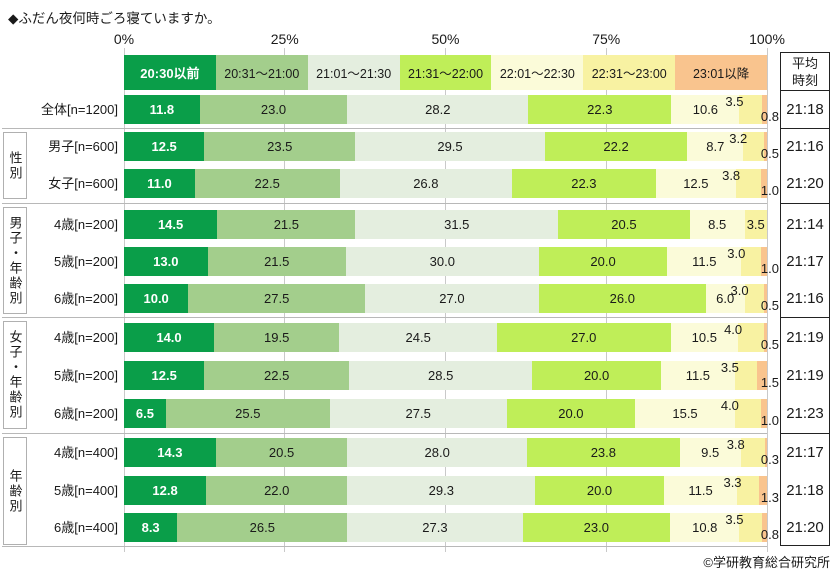  What do you see at coordinates (704, 261) in the screenshot?
I see `bar-segment-label: 11.5` at bounding box center [704, 261].